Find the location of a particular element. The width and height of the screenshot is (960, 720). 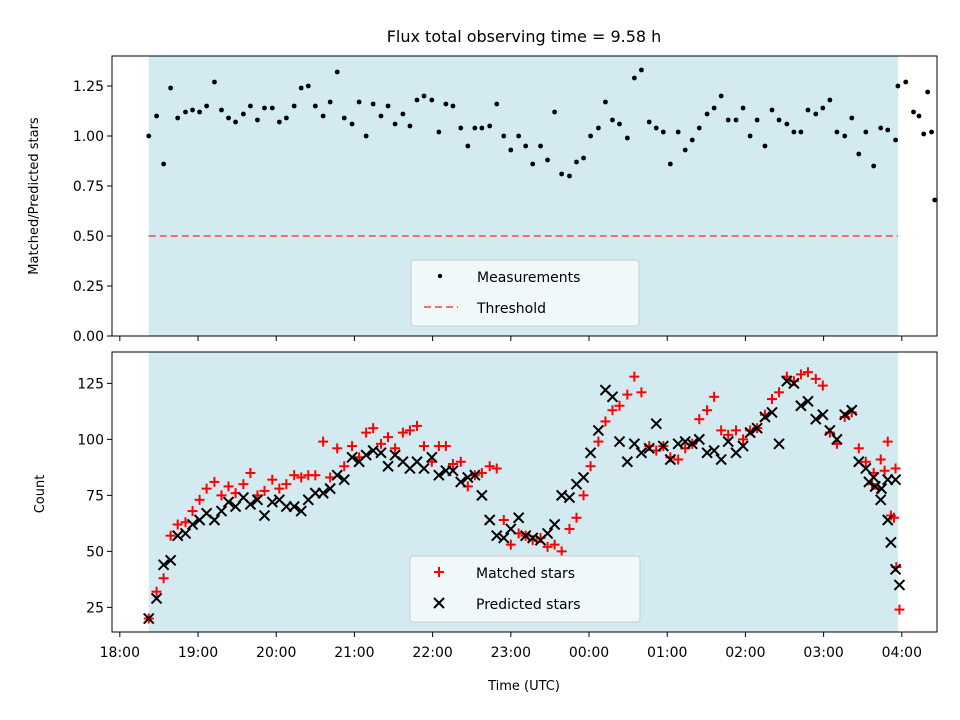

count-legend-box is located at coordinates (525, 589).